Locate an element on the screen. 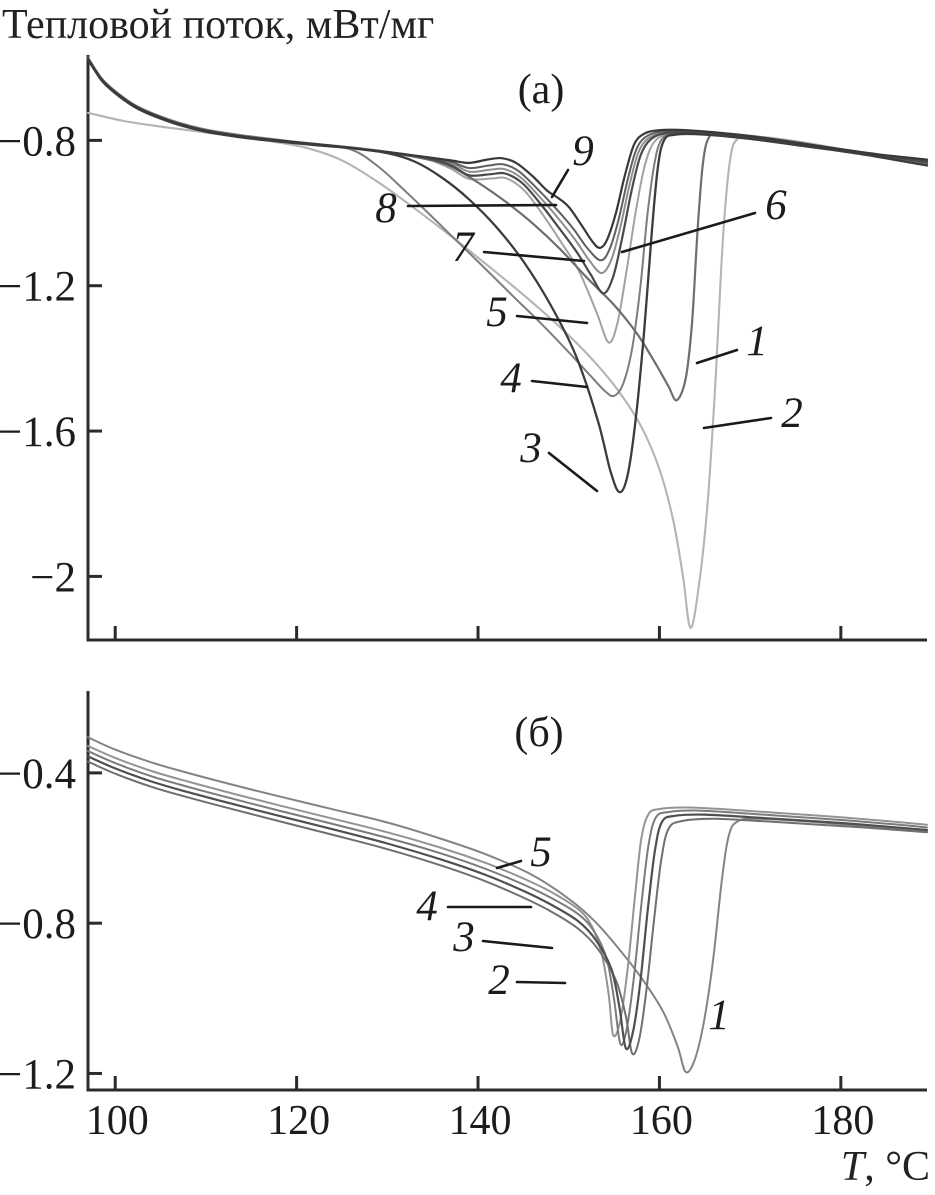 The image size is (935, 1195). series-label-b-4: 4 is located at coordinates (427, 906).